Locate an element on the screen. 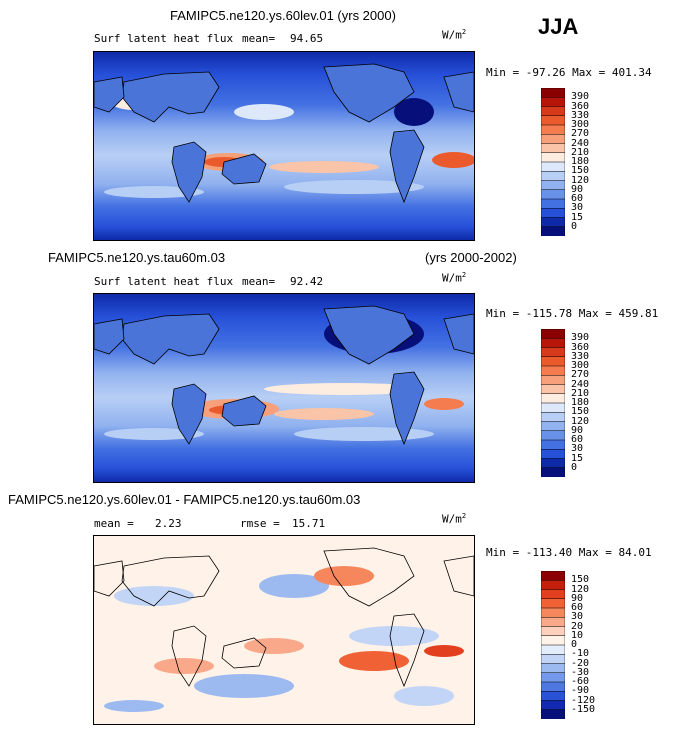 The height and width of the screenshot is (734, 696). colorbar-tick-label: -30 is located at coordinates (580, 672).